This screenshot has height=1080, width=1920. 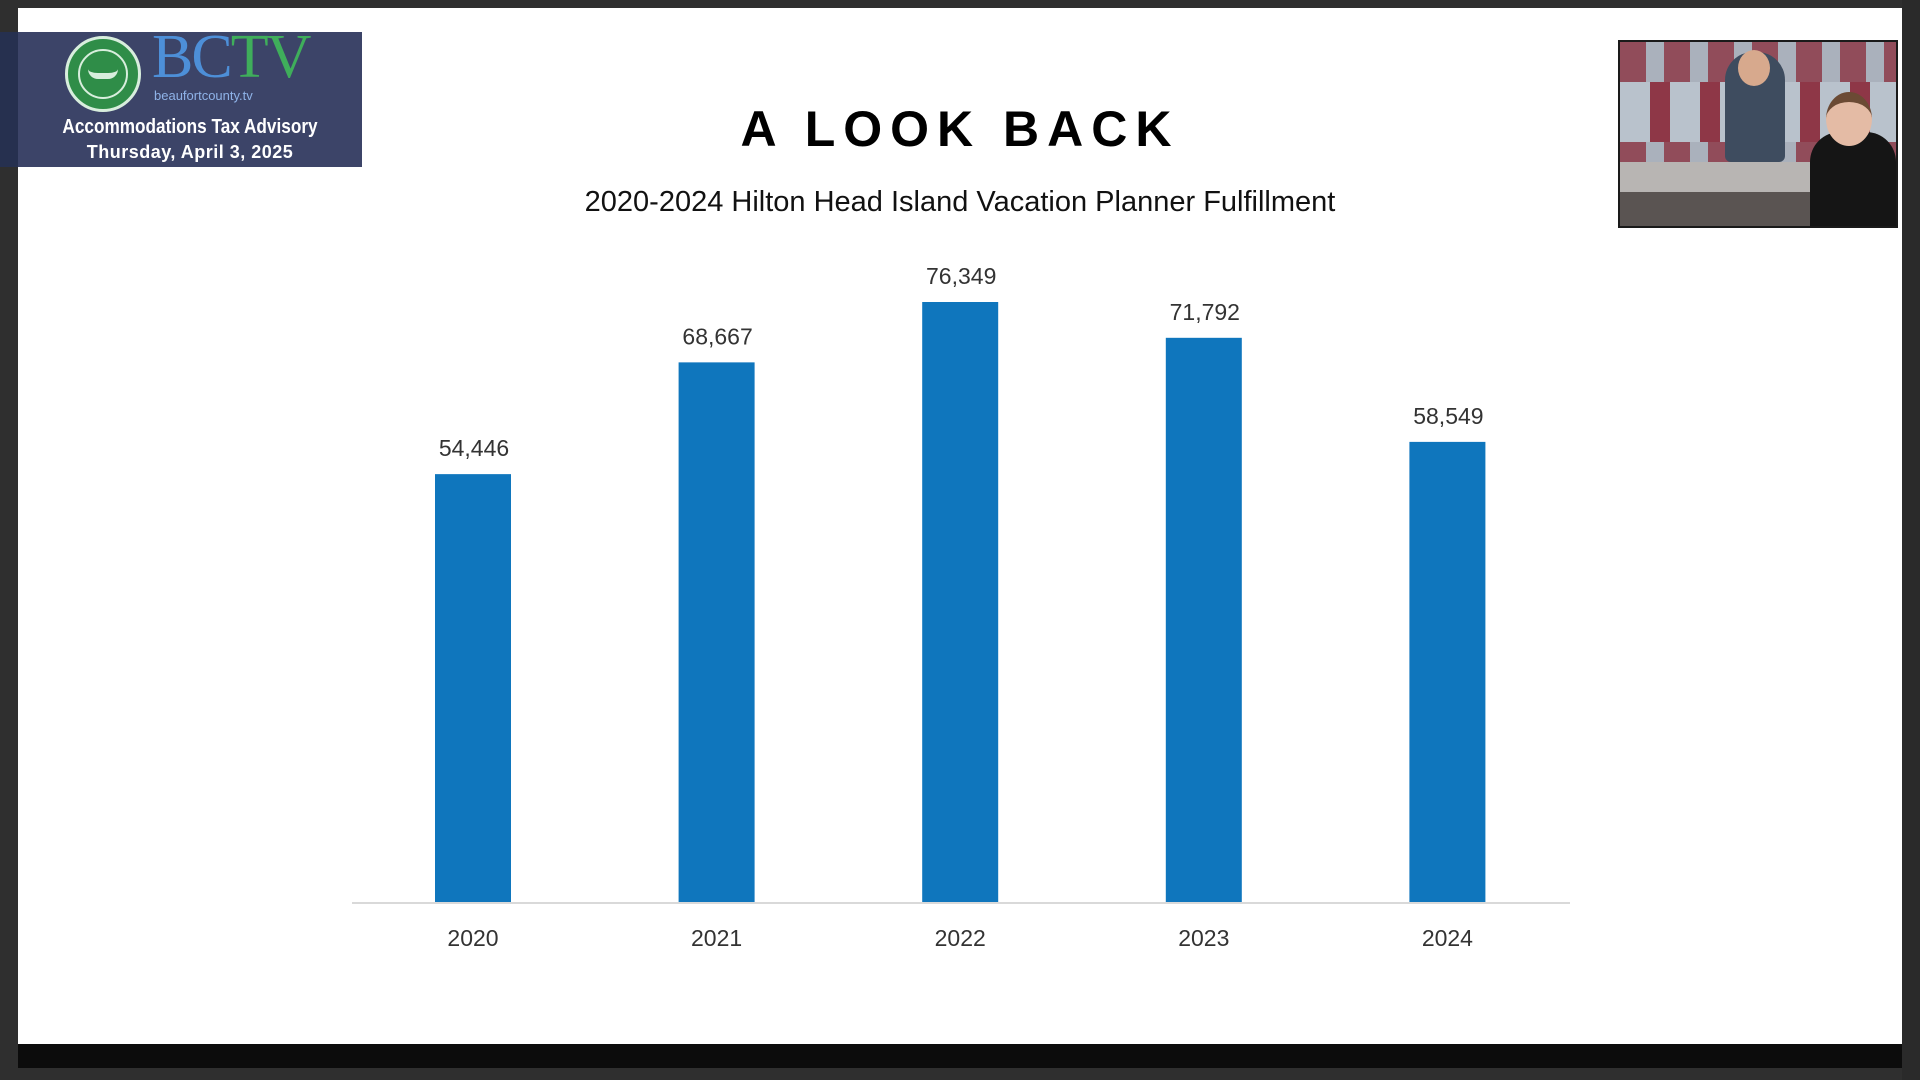 What do you see at coordinates (1911, 540) in the screenshot?
I see `right-edge` at bounding box center [1911, 540].